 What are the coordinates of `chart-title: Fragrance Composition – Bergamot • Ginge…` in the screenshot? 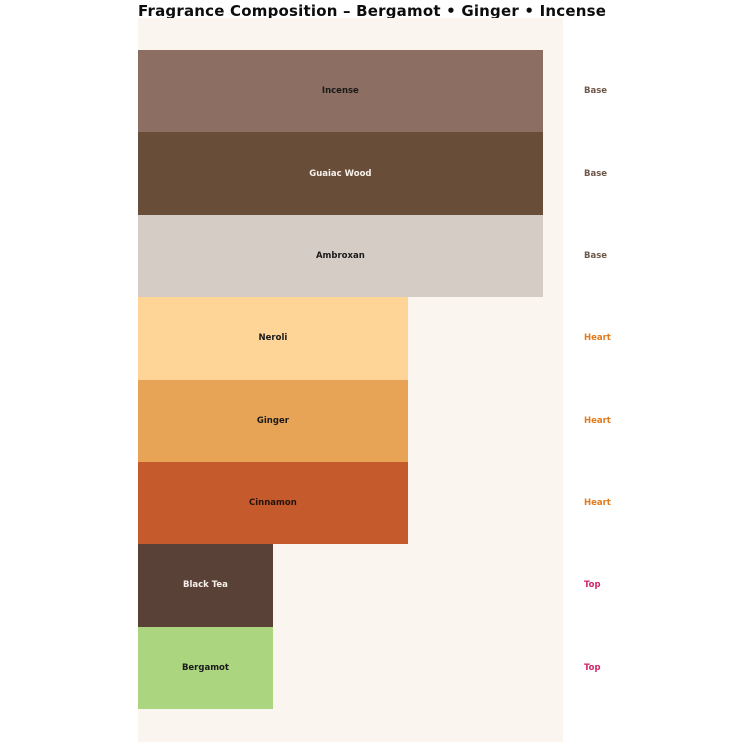 It's located at (372, 11).